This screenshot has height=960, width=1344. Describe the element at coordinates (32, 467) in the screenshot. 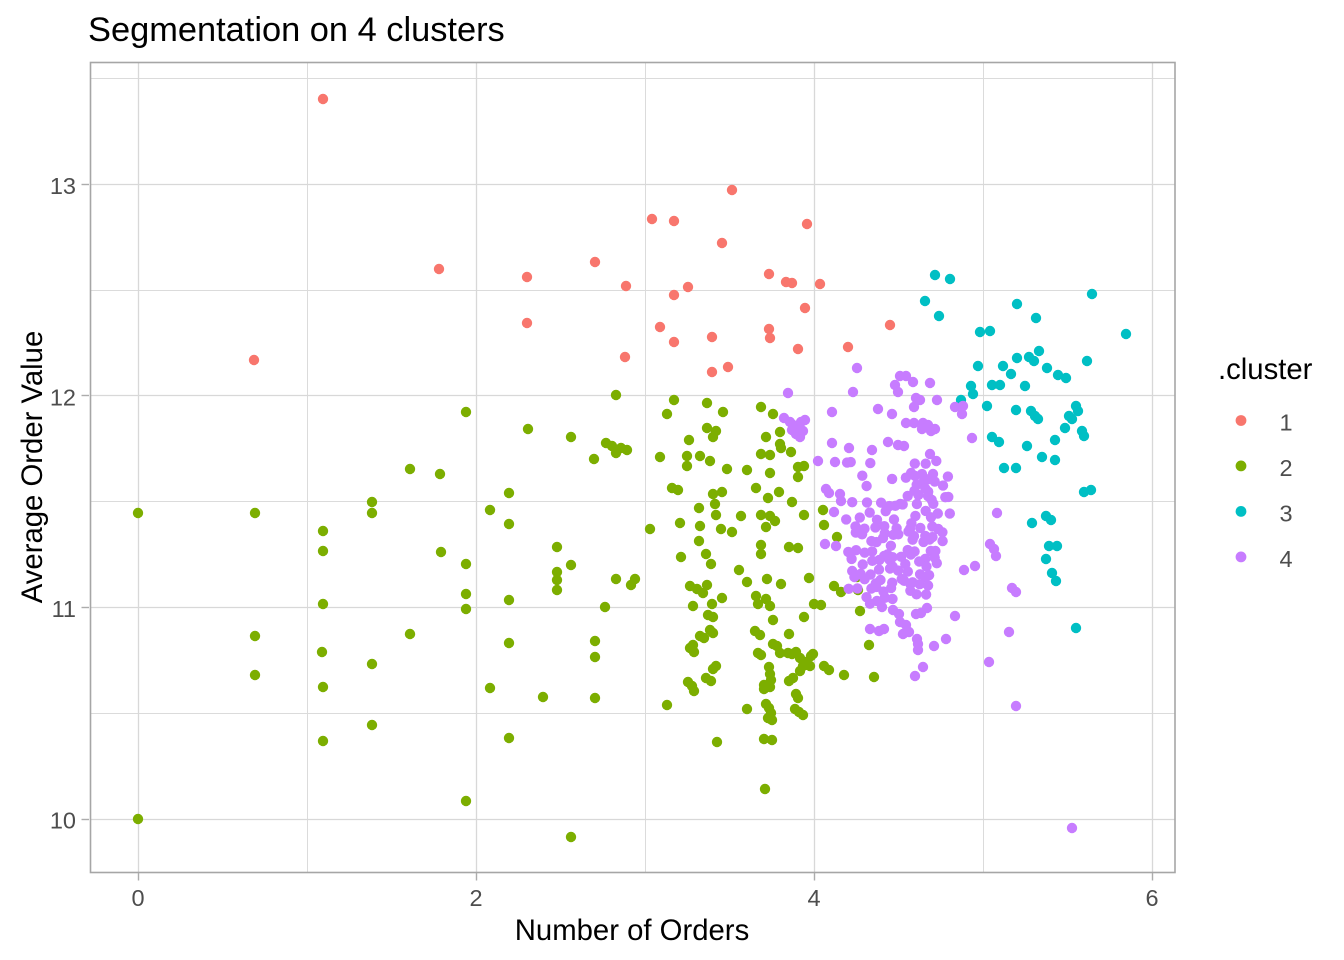

I see `svg-text: Average Order Value` at that location.